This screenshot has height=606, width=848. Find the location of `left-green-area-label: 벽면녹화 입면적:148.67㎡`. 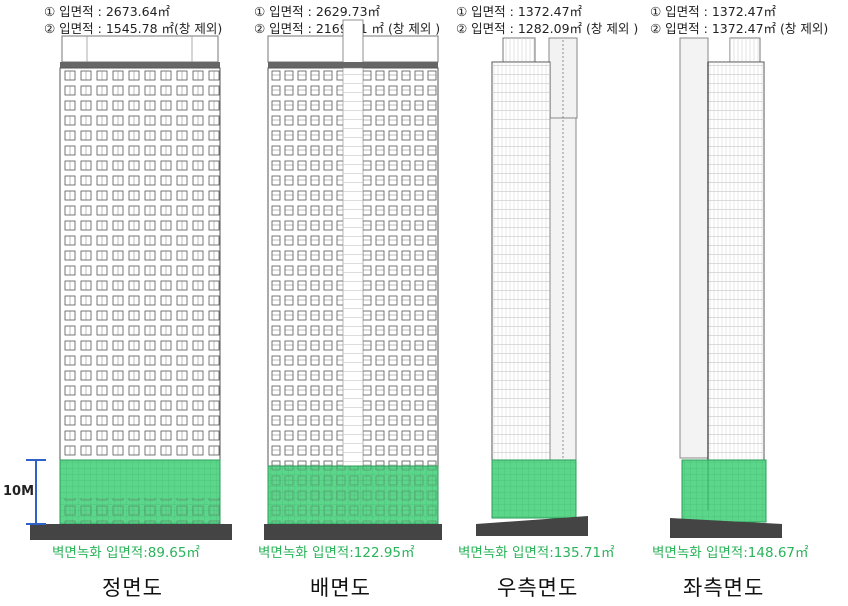

left-green-area-label: 벽면녹화 입면적:148.67㎡ is located at coordinates (730, 553).